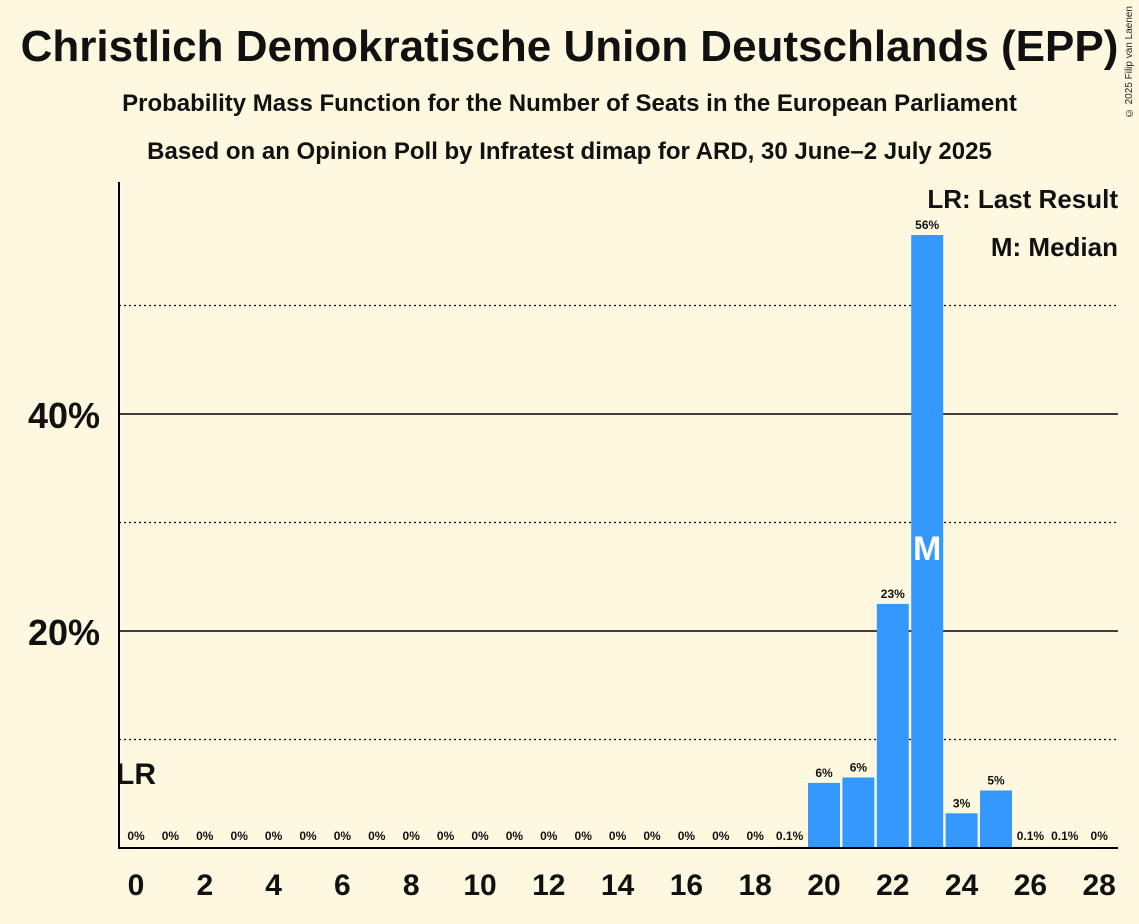 The width and height of the screenshot is (1139, 924). I want to click on x-tick-label: 16, so click(686, 885).